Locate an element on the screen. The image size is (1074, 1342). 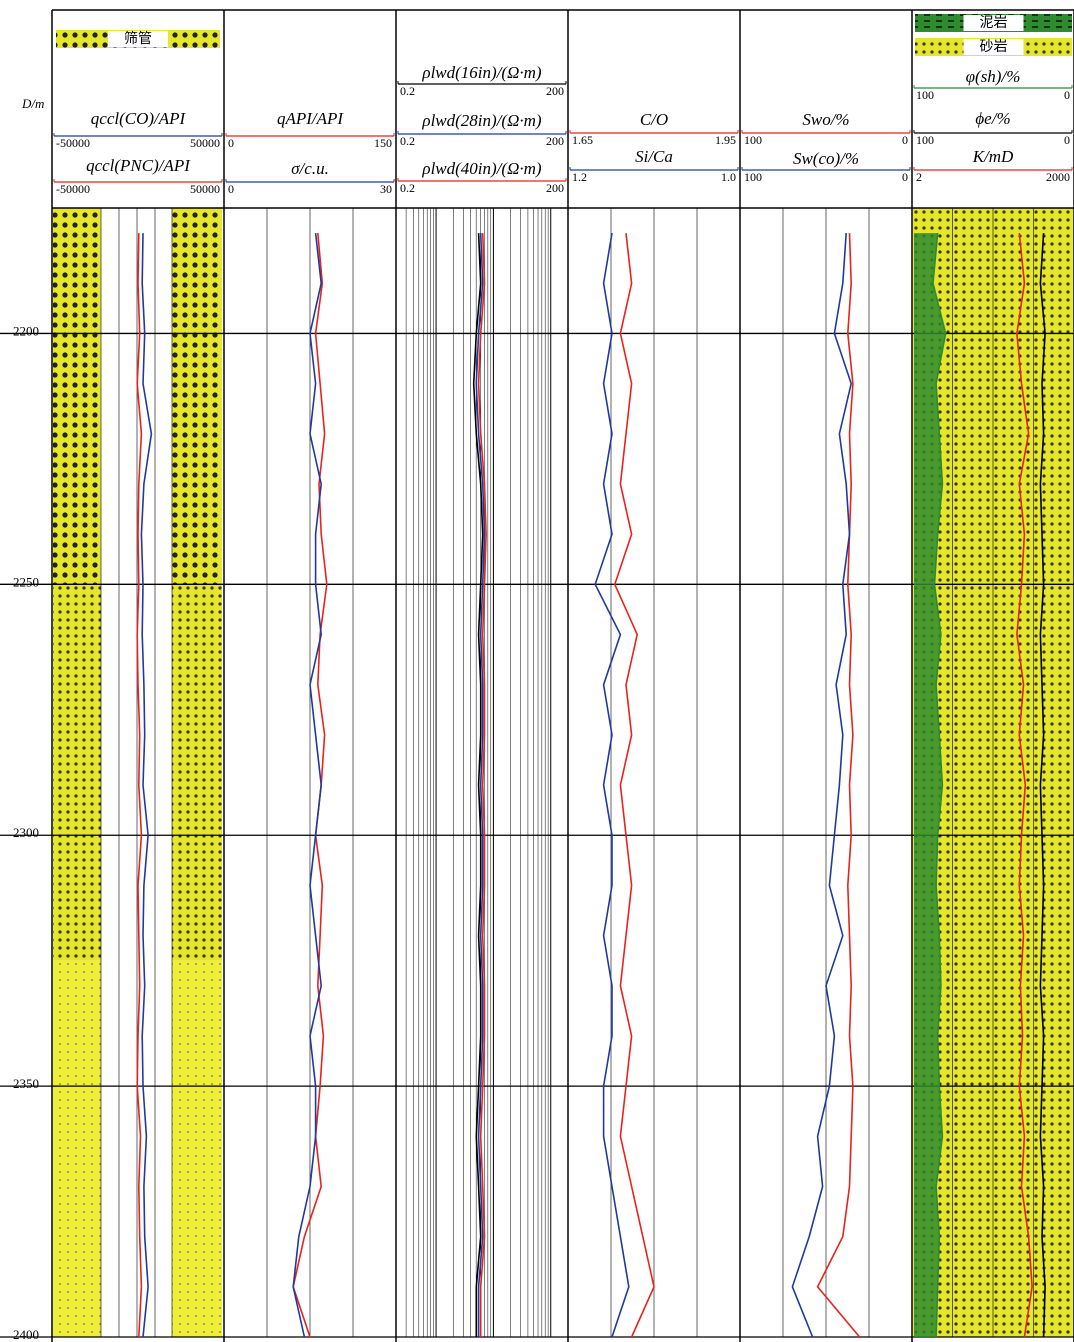
y-tick-label: 2300 is located at coordinates (26, 832).